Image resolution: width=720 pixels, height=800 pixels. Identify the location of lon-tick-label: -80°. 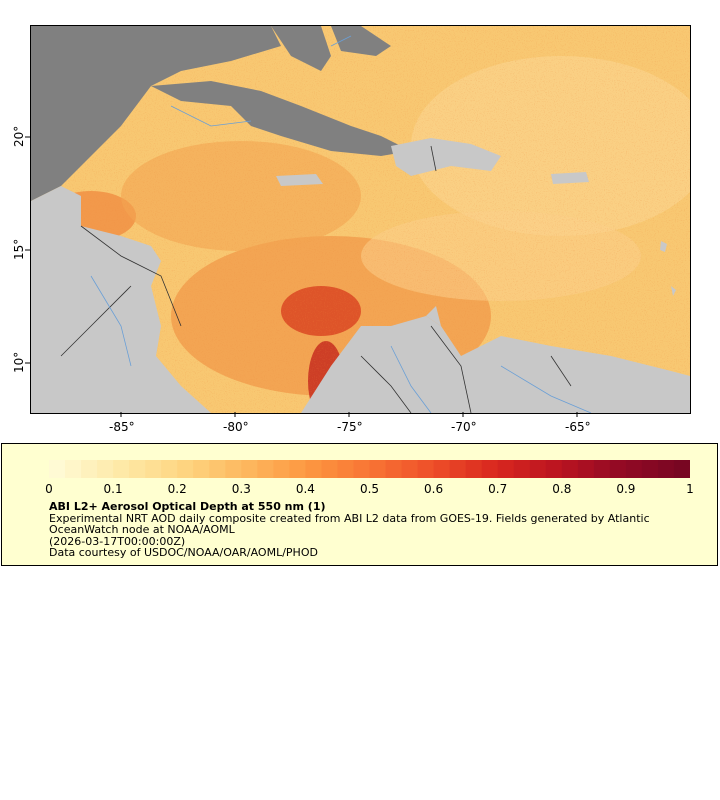
(236, 427).